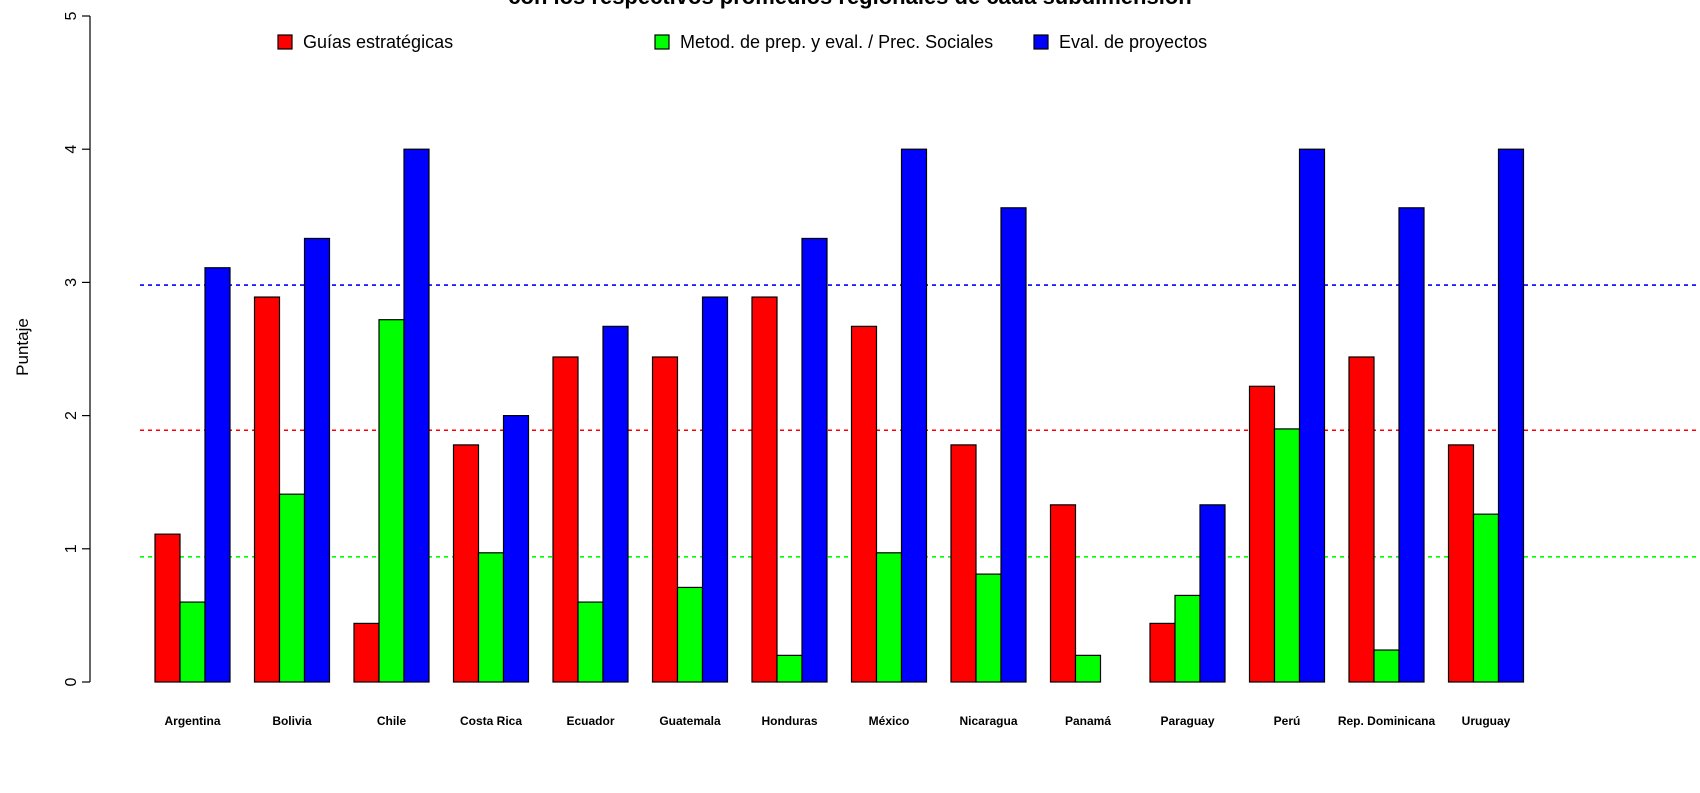 This screenshot has width=1700, height=793. Describe the element at coordinates (1063, 593) in the screenshot. I see `bar-panam--0` at that location.